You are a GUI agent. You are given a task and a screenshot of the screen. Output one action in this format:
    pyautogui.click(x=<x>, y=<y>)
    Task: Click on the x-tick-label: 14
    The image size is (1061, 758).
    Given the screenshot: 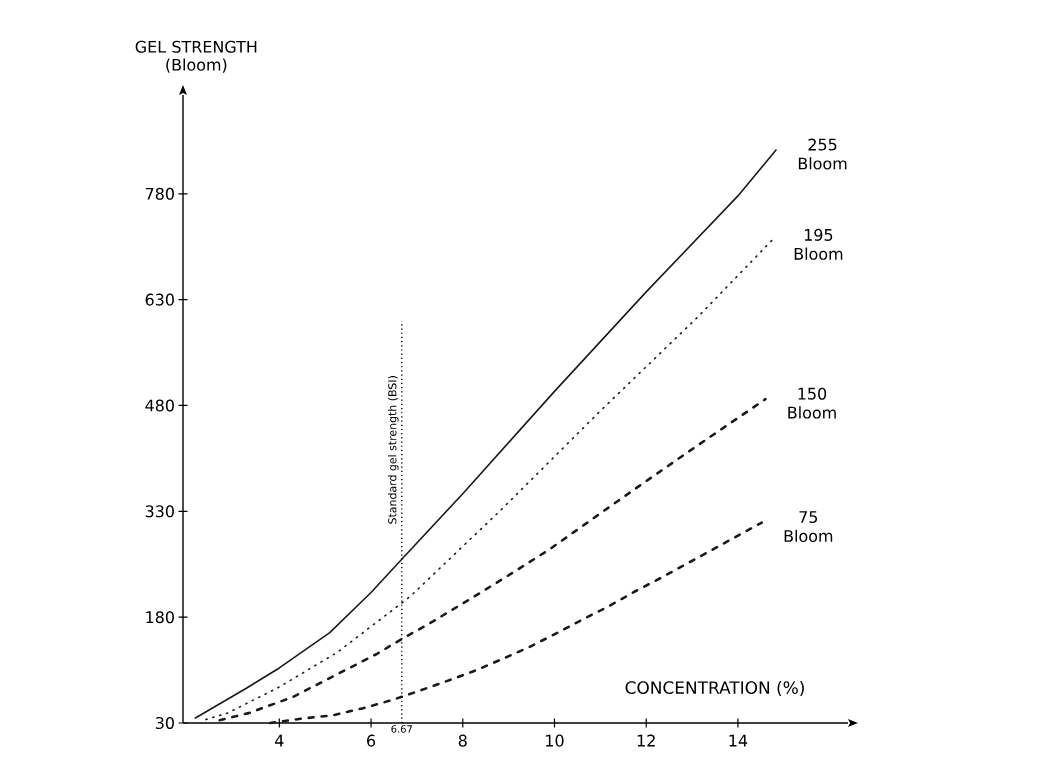 What is the action you would take?
    pyautogui.click(x=738, y=740)
    